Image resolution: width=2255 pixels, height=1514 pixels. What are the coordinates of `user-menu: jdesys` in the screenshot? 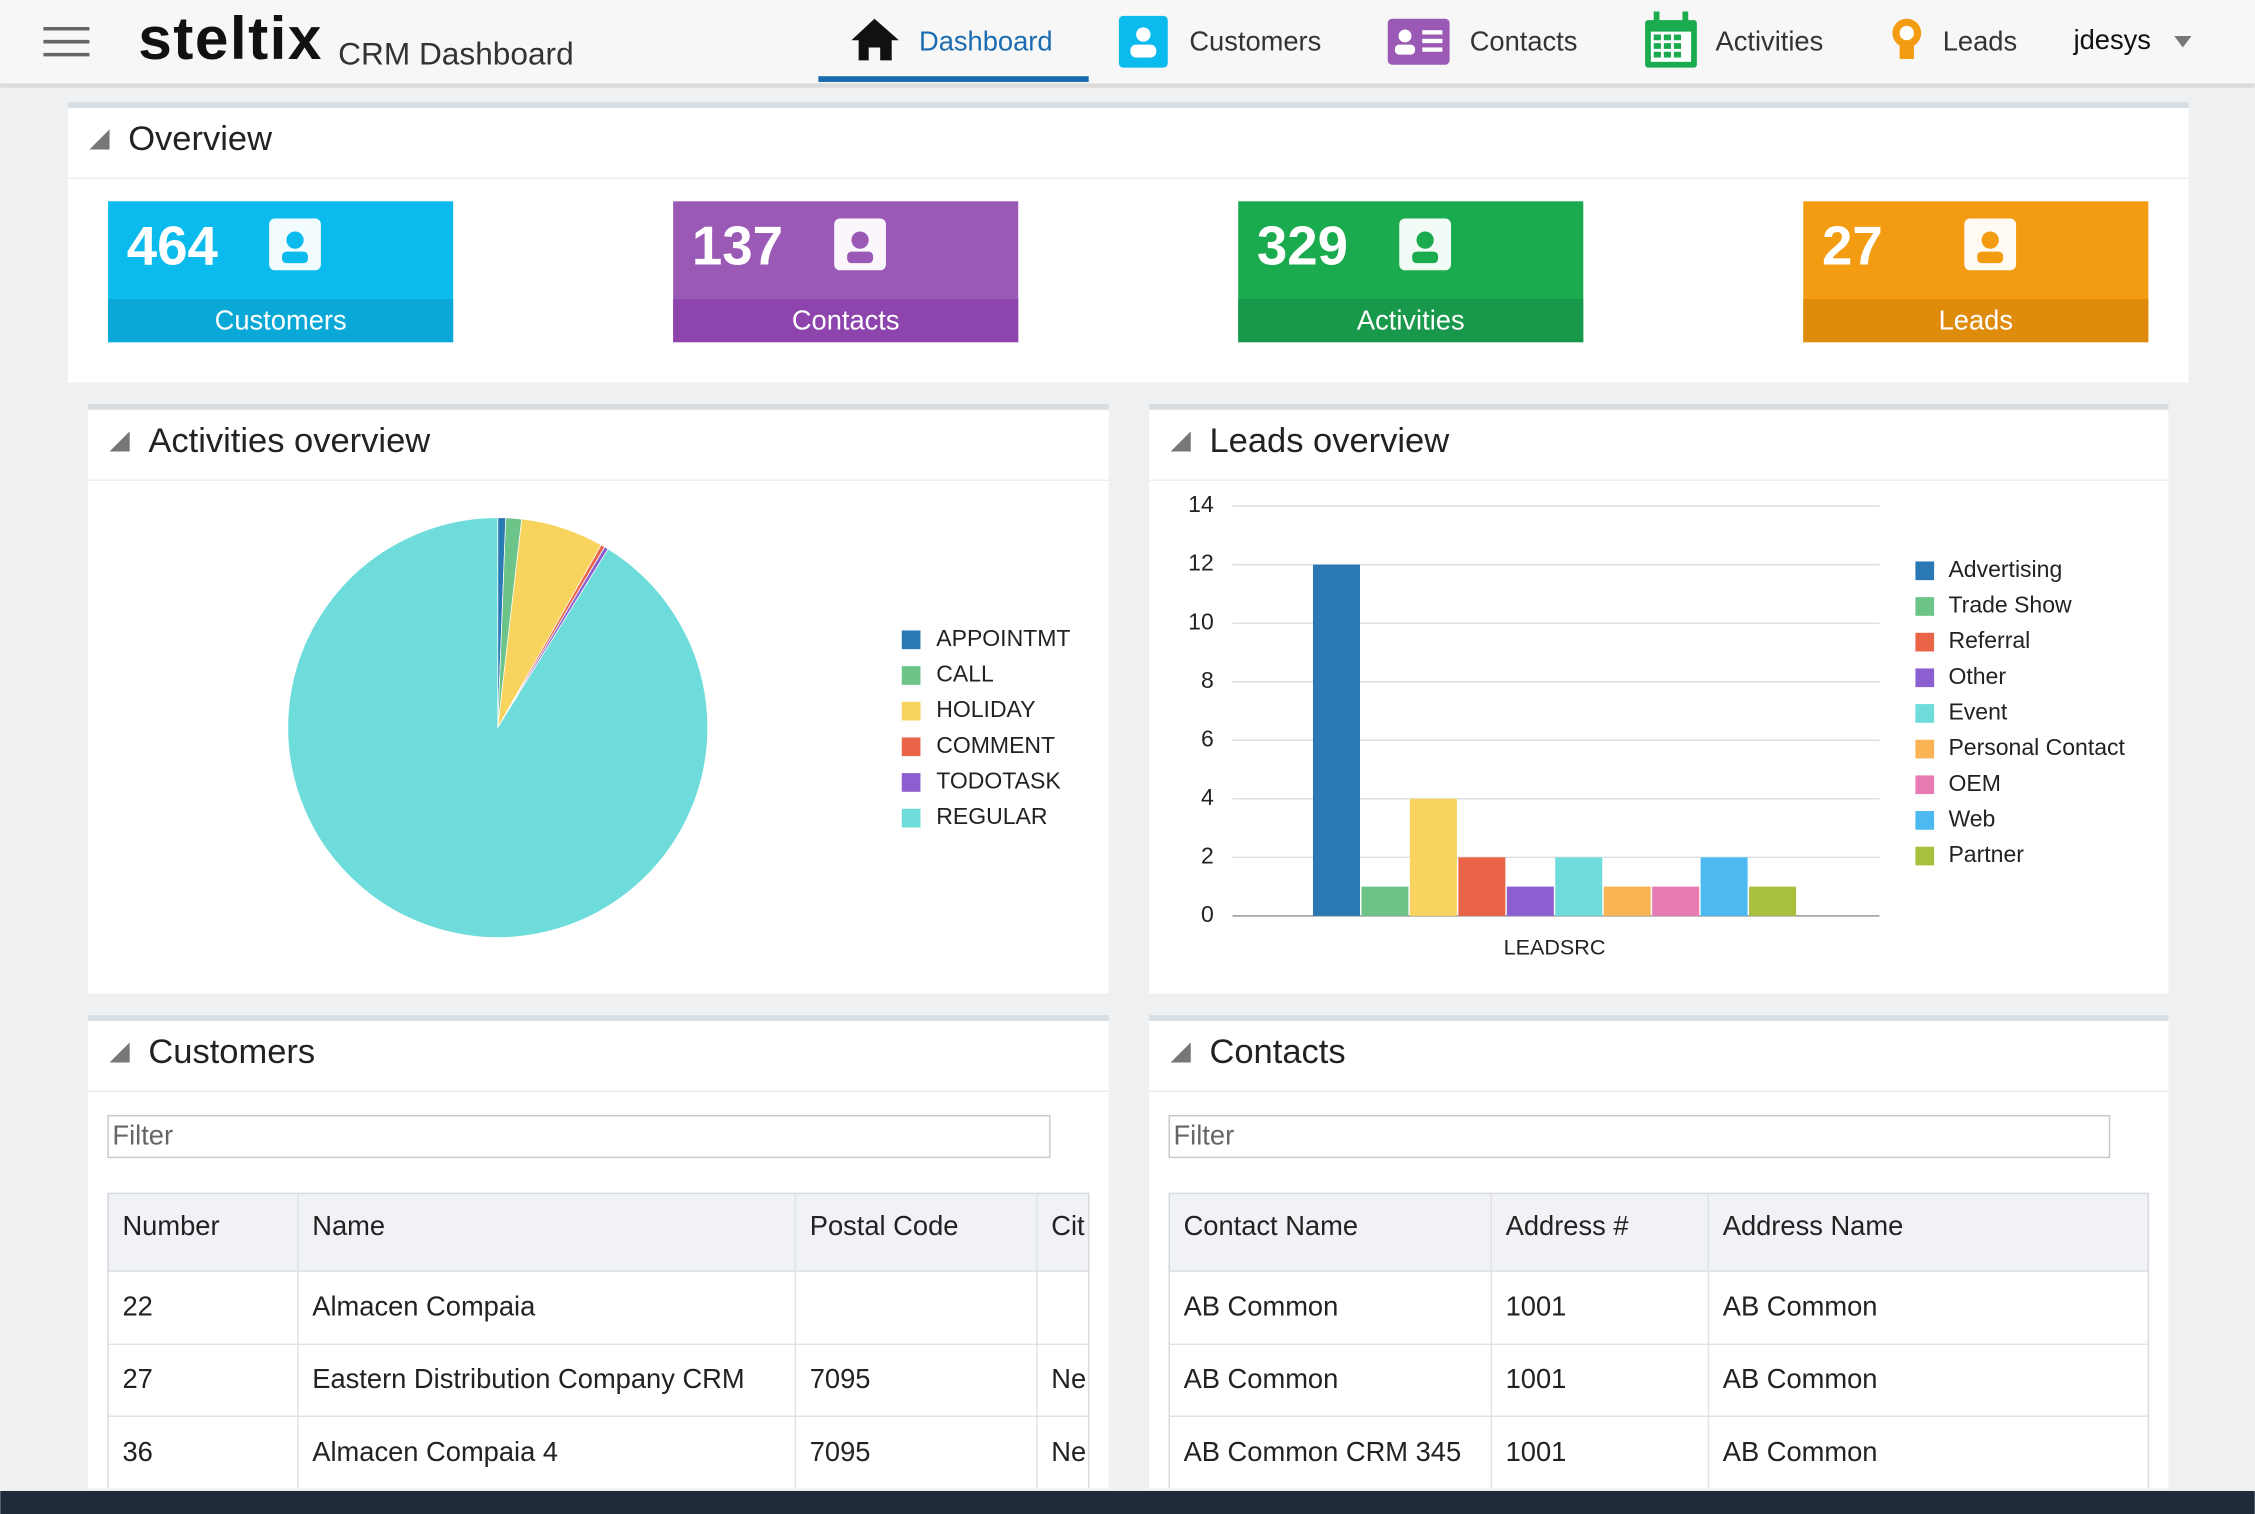 It's located at (2112, 39).